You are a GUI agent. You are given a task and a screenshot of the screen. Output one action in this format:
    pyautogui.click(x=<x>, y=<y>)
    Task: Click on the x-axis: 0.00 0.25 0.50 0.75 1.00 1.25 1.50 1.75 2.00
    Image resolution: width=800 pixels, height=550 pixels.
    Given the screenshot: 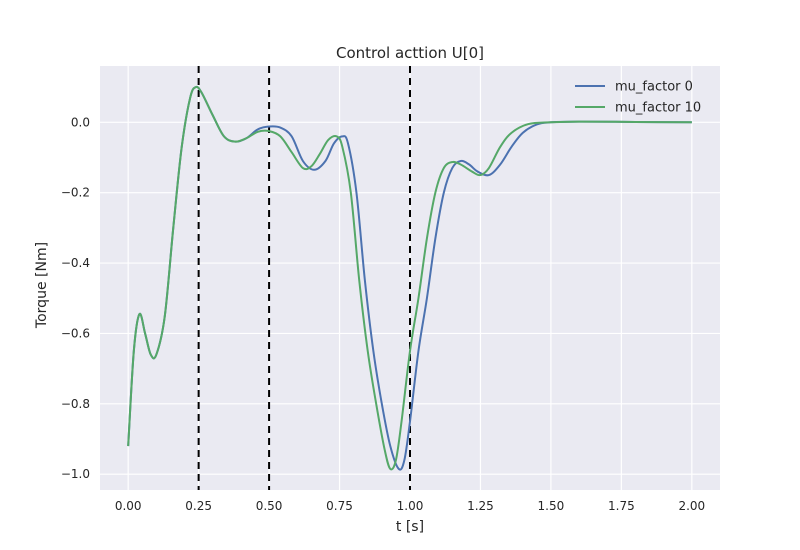 What is the action you would take?
    pyautogui.click(x=410, y=506)
    